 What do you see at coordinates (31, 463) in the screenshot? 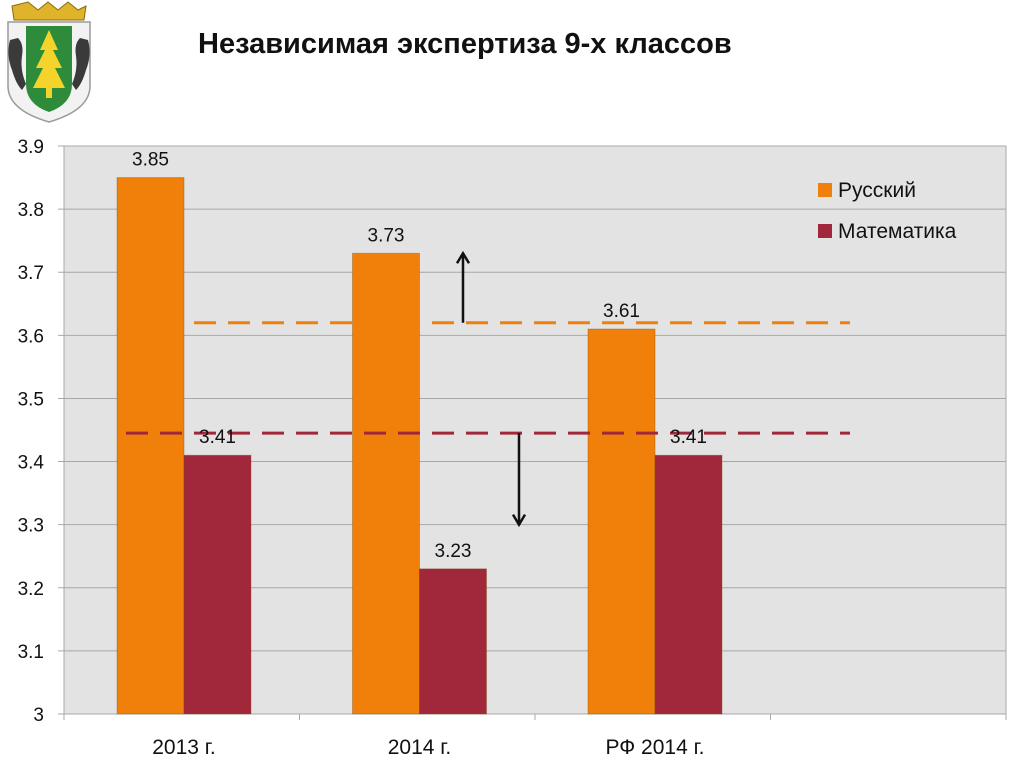
I see `y-tick-label: 3.4` at bounding box center [31, 463].